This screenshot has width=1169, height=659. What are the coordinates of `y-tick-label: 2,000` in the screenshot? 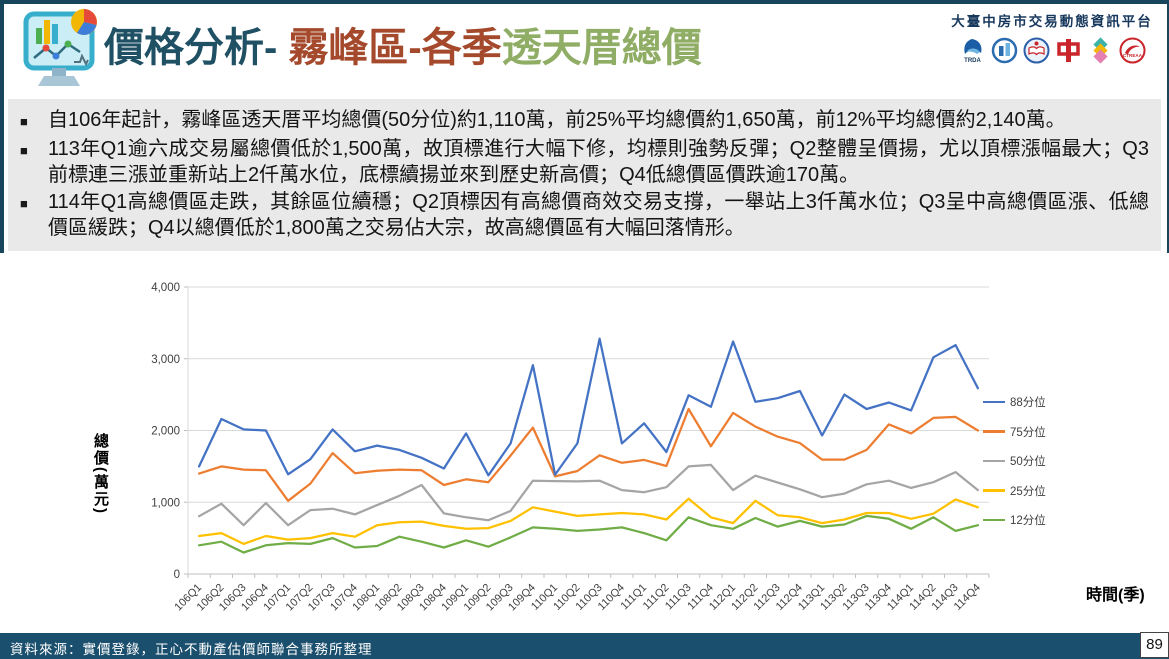 It's located at (165, 432).